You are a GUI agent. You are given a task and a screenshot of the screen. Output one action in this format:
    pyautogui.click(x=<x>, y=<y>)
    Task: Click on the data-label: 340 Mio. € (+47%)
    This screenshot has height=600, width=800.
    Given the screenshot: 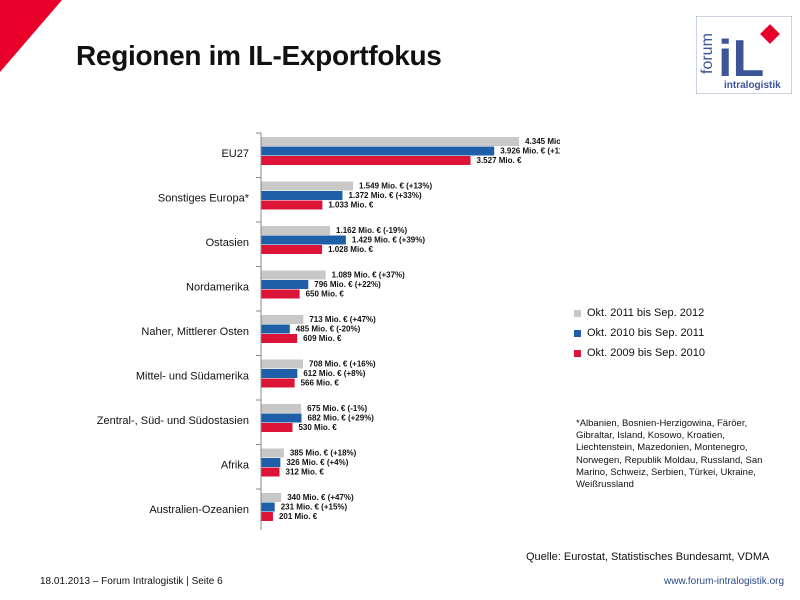 What is the action you would take?
    pyautogui.click(x=320, y=497)
    